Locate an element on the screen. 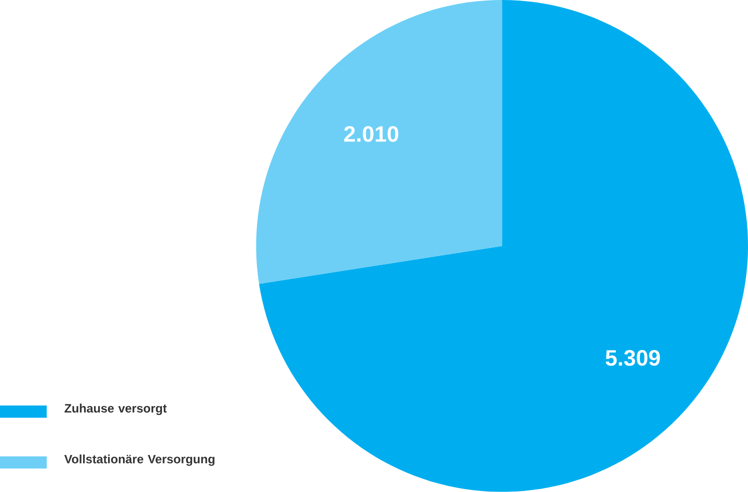 This screenshot has width=748, height=492. legend-label: Vollstationäre Versorgung is located at coordinates (139, 460).